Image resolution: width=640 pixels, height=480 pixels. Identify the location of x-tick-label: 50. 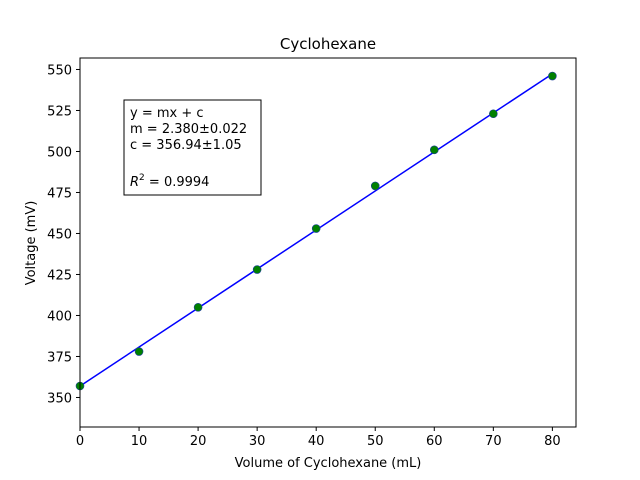
(375, 441).